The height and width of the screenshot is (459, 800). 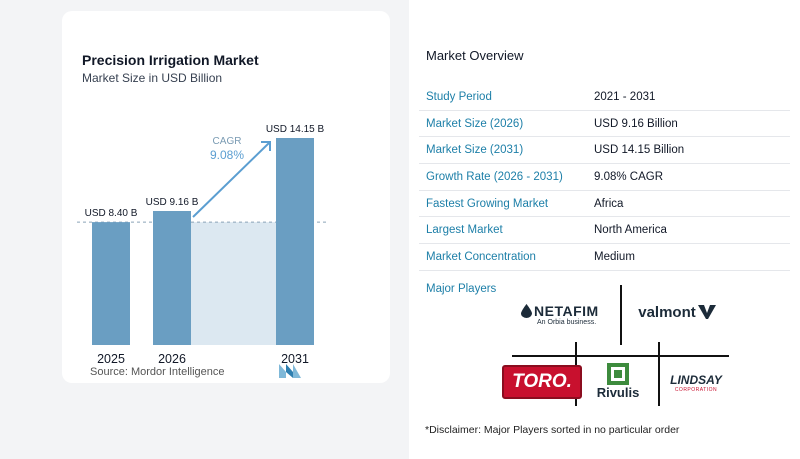 I want to click on overview-label: Study Period, so click(x=459, y=96).